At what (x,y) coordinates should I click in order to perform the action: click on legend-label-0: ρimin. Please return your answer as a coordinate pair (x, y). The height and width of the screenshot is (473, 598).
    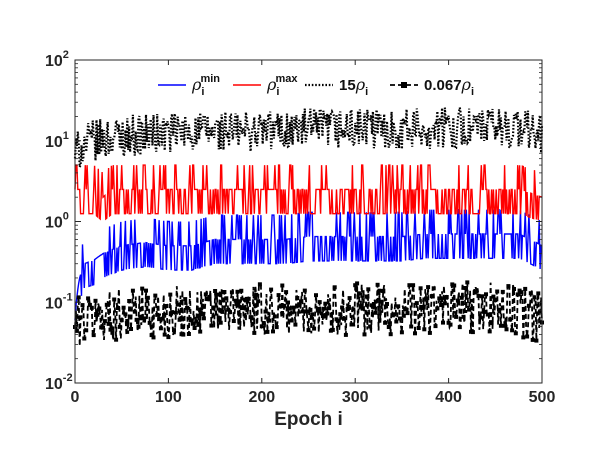
    Looking at the image, I should click on (205, 85).